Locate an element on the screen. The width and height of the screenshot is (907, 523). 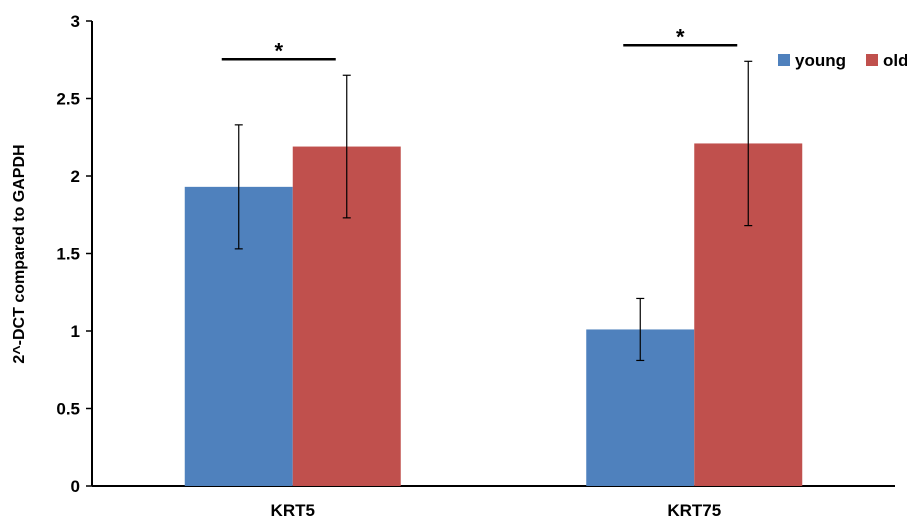
x-tick-label: KRT75 is located at coordinates (694, 510).